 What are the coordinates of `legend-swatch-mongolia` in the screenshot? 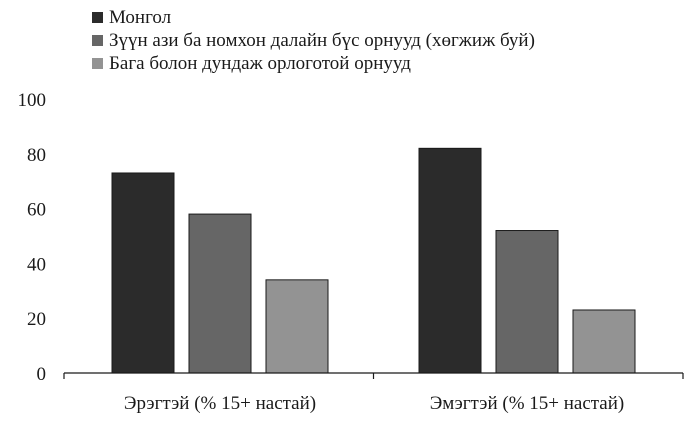 It's located at (97, 17).